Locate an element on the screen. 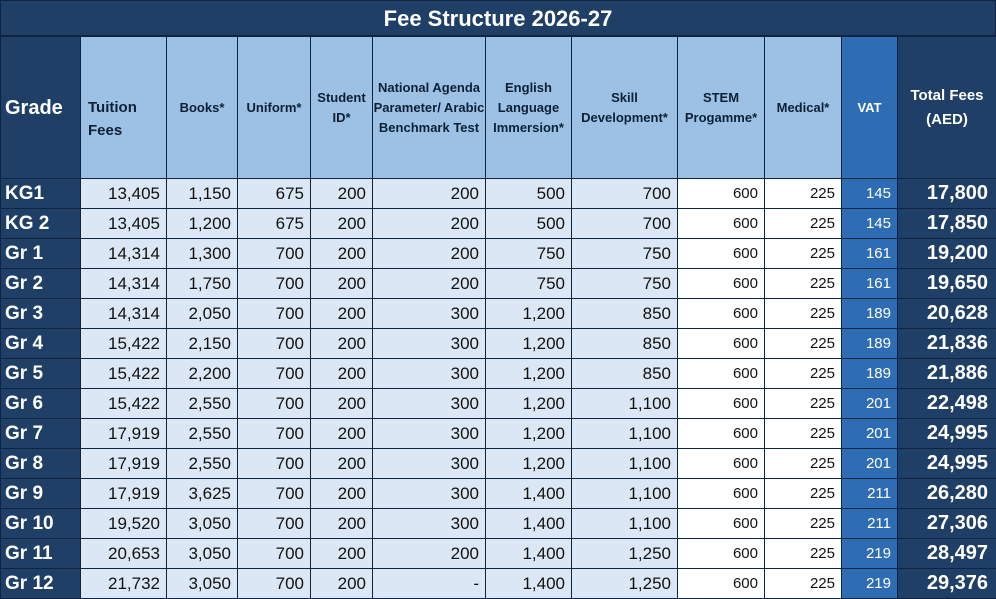  cell-vat: 145 is located at coordinates (869, 223).